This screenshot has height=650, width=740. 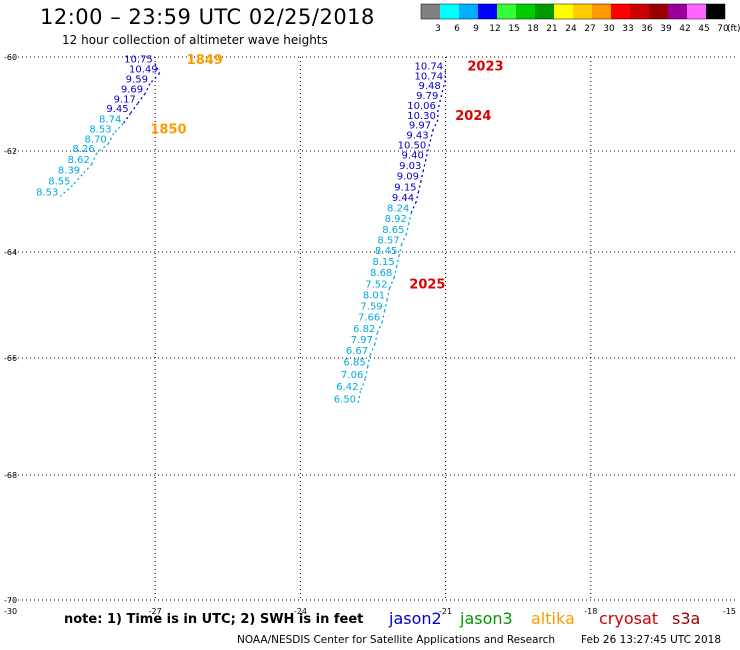 I want to click on wave-height-label: 8.74, so click(x=110, y=120).